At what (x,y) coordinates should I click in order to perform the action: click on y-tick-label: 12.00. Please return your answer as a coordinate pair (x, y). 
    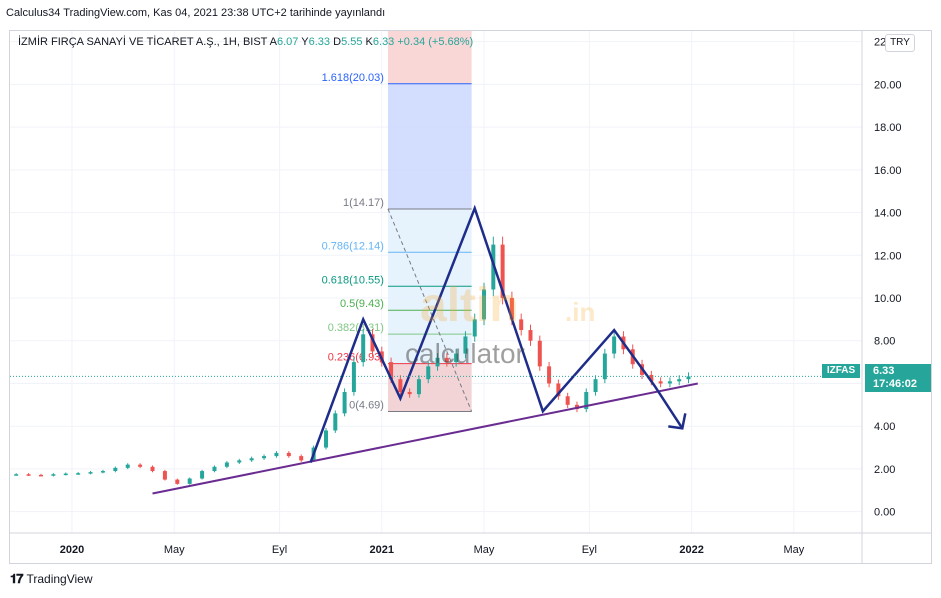
    Looking at the image, I should click on (888, 256).